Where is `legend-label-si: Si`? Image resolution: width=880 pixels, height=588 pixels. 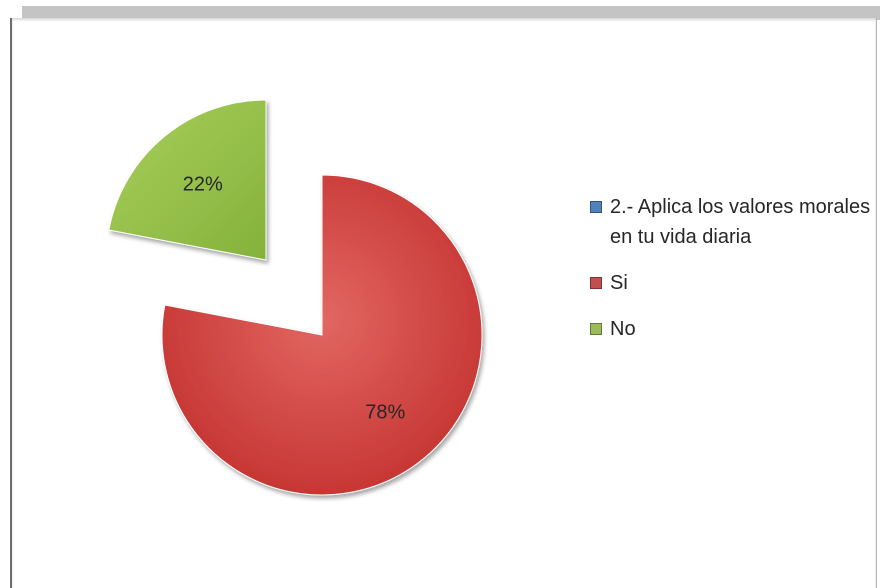
legend-label-si: Si is located at coordinates (619, 283).